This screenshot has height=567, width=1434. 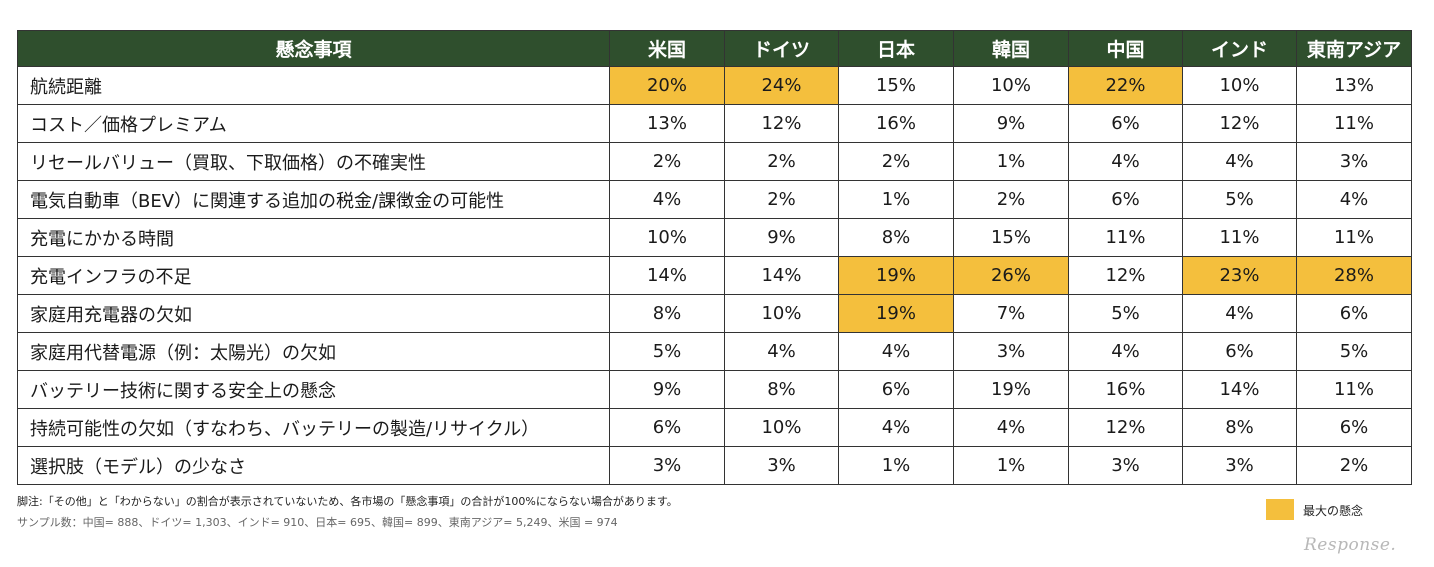 What do you see at coordinates (1011, 389) in the screenshot?
I see `value-cell: 19%` at bounding box center [1011, 389].